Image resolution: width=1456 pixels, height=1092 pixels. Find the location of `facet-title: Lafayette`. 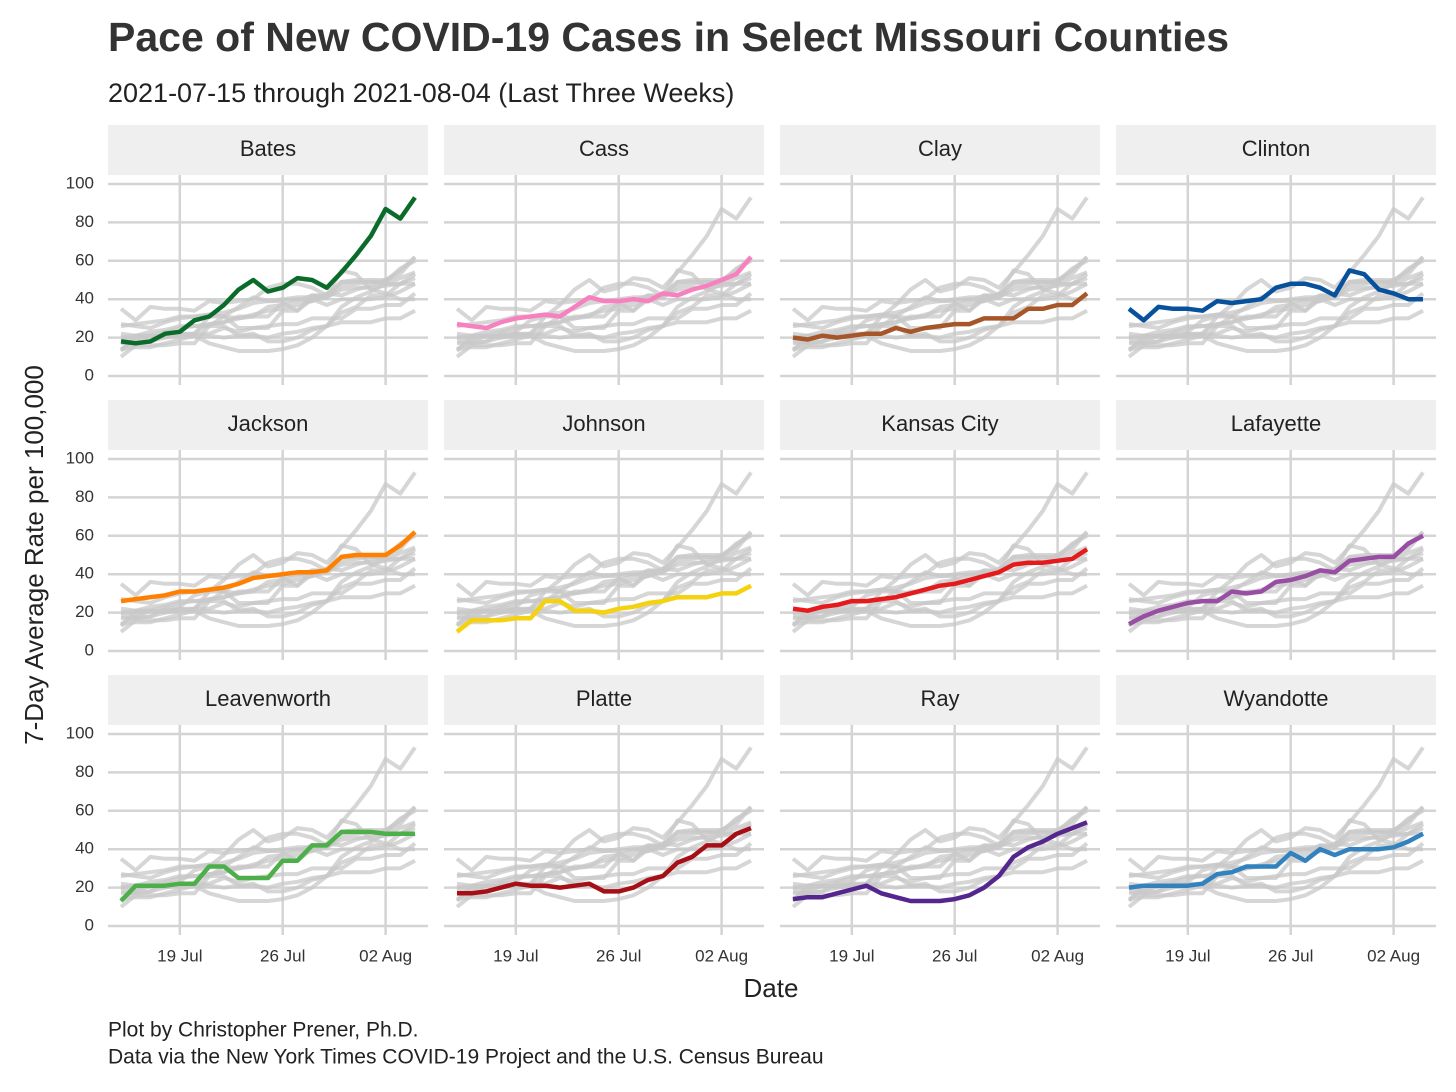

facet-title: Lafayette is located at coordinates (1276, 423).